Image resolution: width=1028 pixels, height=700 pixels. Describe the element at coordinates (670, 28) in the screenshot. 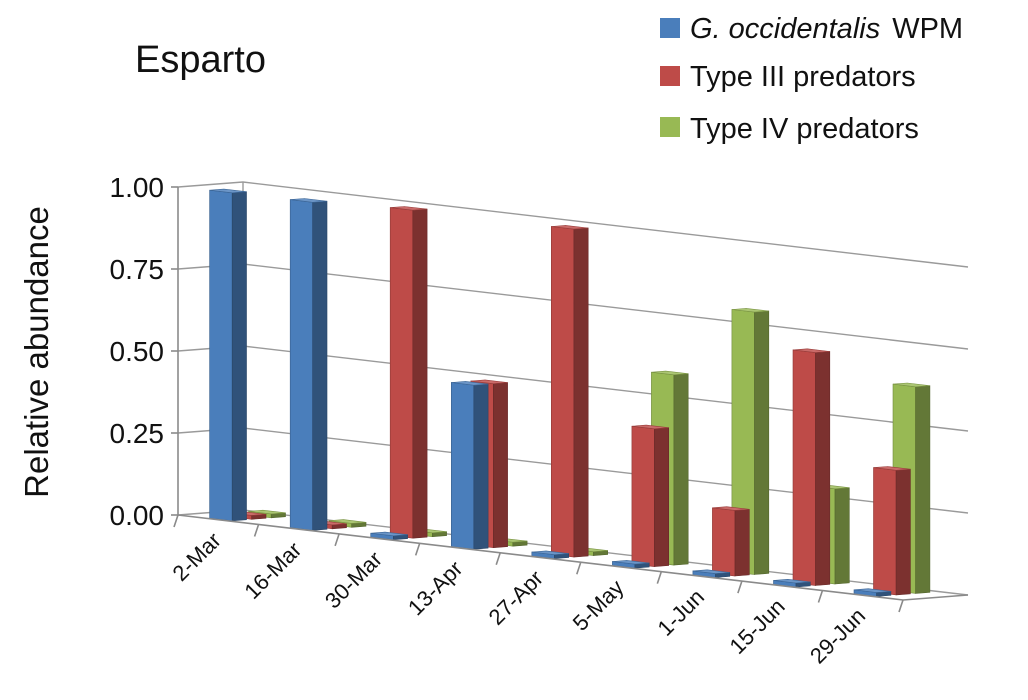

I see `legend-swatch-g-occidentalis` at that location.